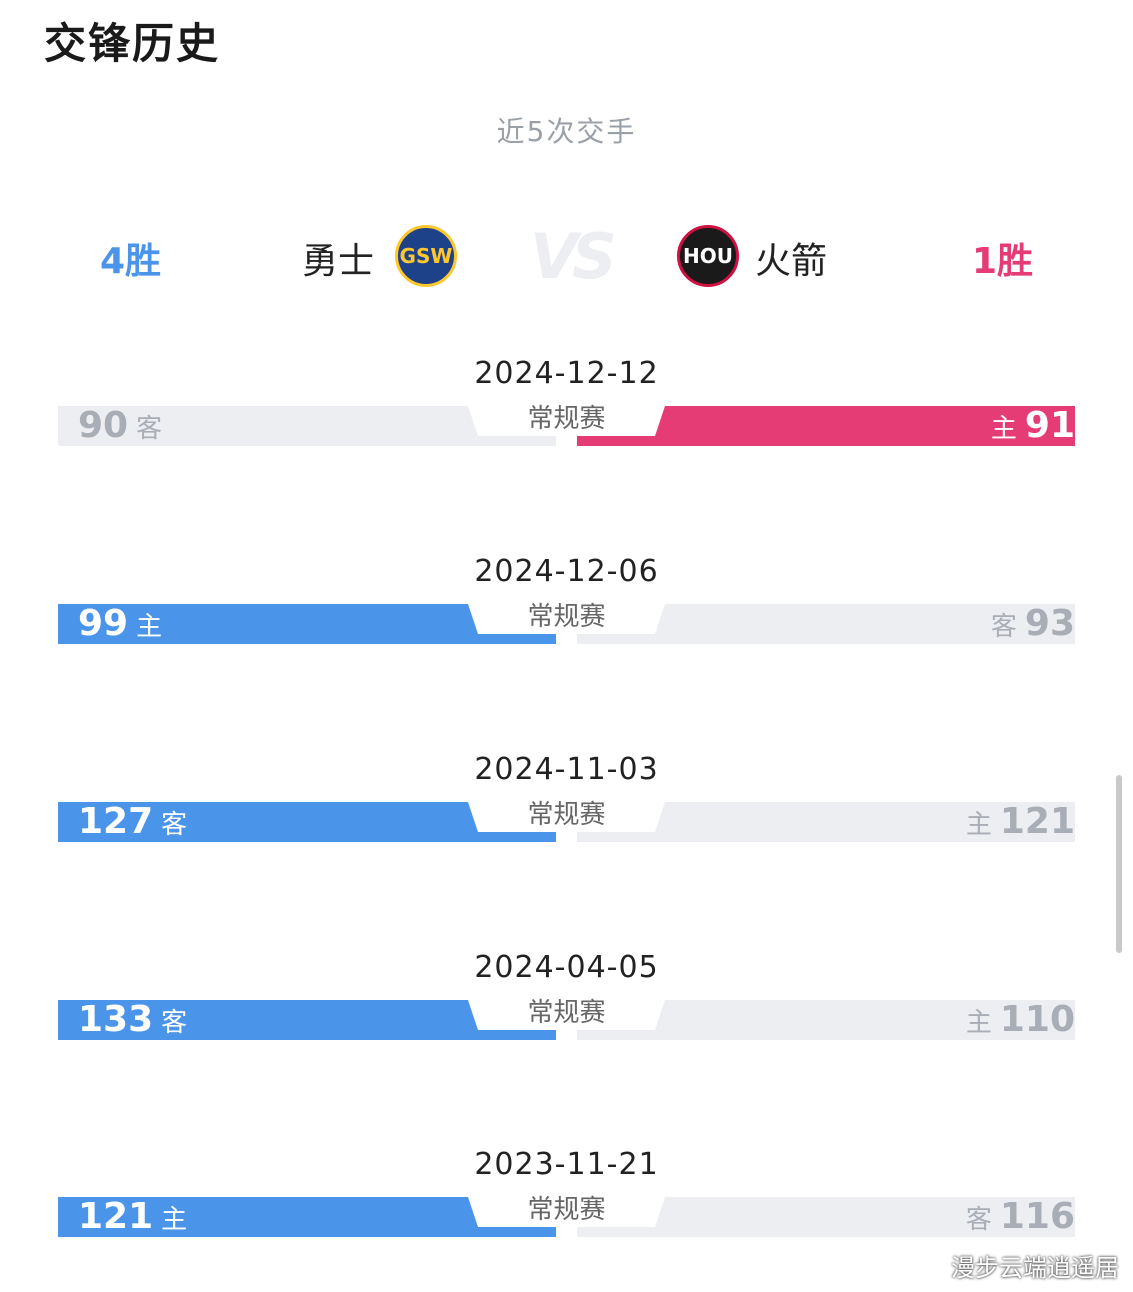 This screenshot has width=1133, height=1292. Describe the element at coordinates (1037, 1216) in the screenshot. I see `right-score-value: 116` at that location.